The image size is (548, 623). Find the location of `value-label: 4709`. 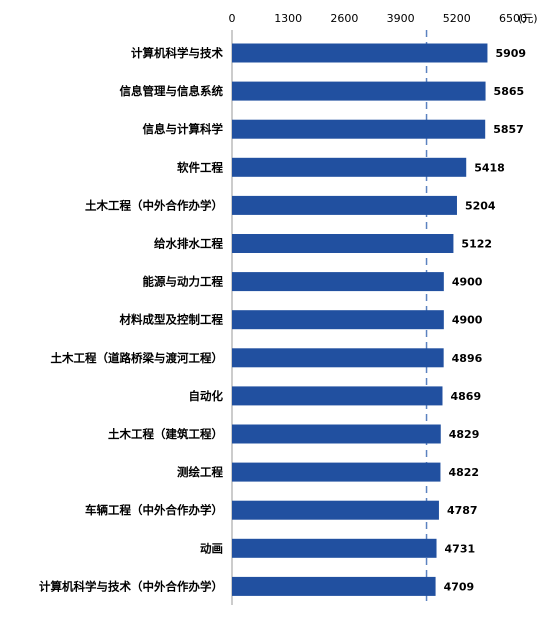

value-label: 4709 is located at coordinates (459, 586).